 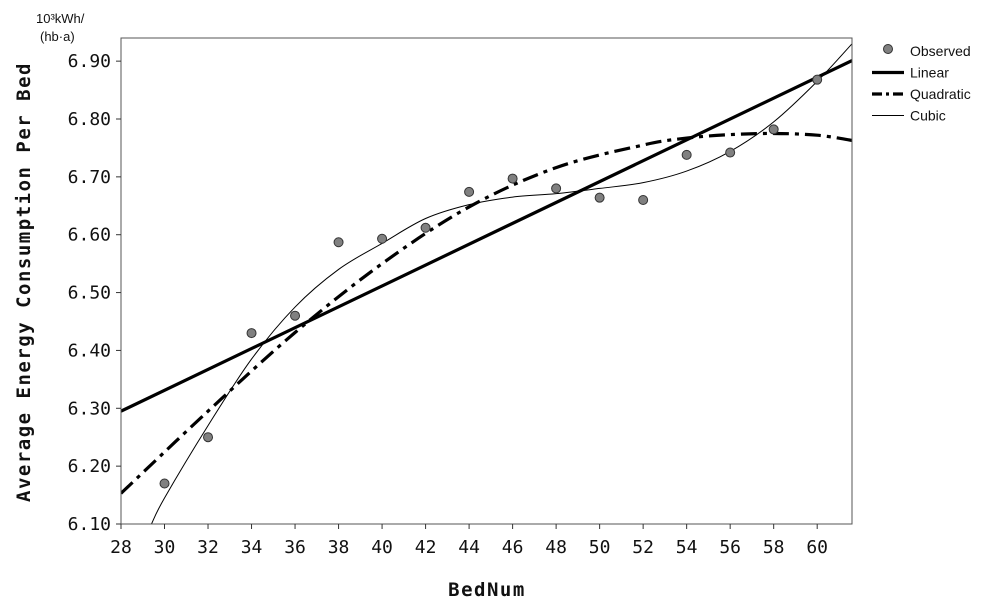 I want to click on x-tick-label: 52, so click(x=643, y=547).